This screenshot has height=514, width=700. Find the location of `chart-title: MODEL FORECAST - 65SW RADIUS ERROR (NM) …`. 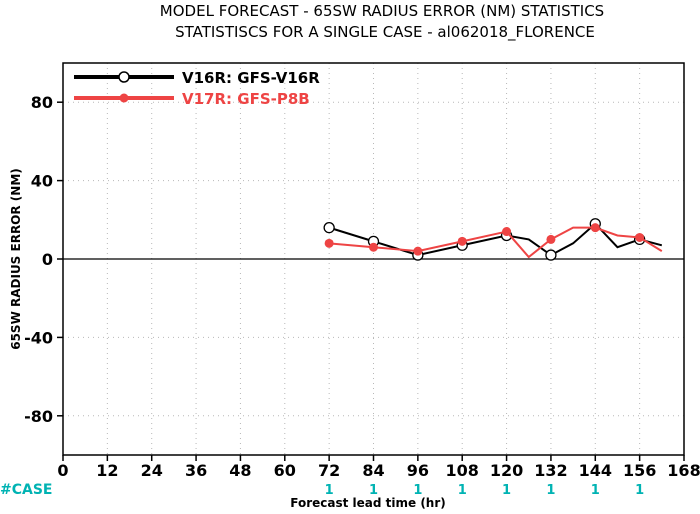

chart-title: MODEL FORECAST - 65SW RADIUS ERROR (NM) … is located at coordinates (382, 11).